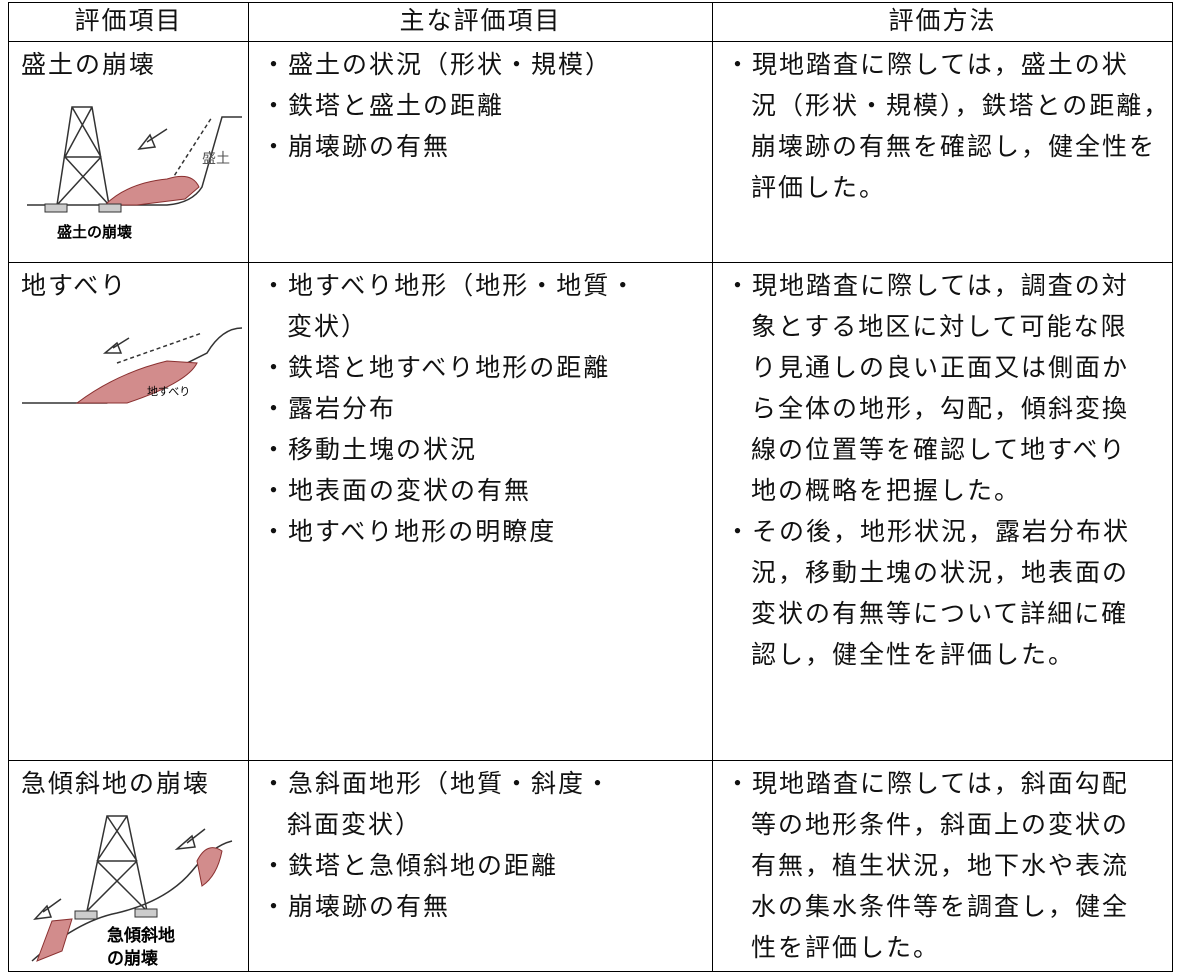 This screenshot has width=1181, height=976. Describe the element at coordinates (449, 285) in the screenshot. I see `text-line: ・地すべり地形（地形・地質・` at that location.